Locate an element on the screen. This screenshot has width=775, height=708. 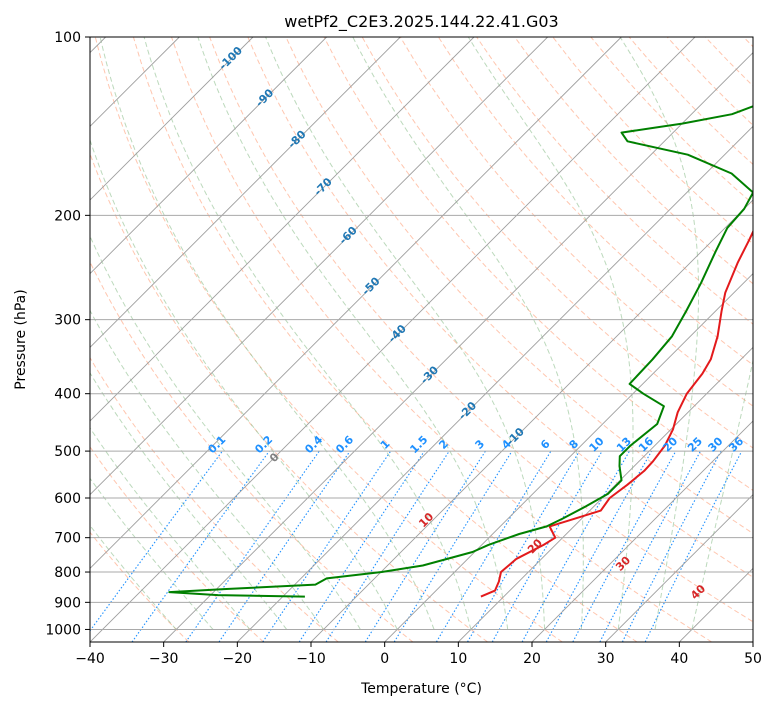
y-tick-label: 800 is located at coordinates (67, 573).